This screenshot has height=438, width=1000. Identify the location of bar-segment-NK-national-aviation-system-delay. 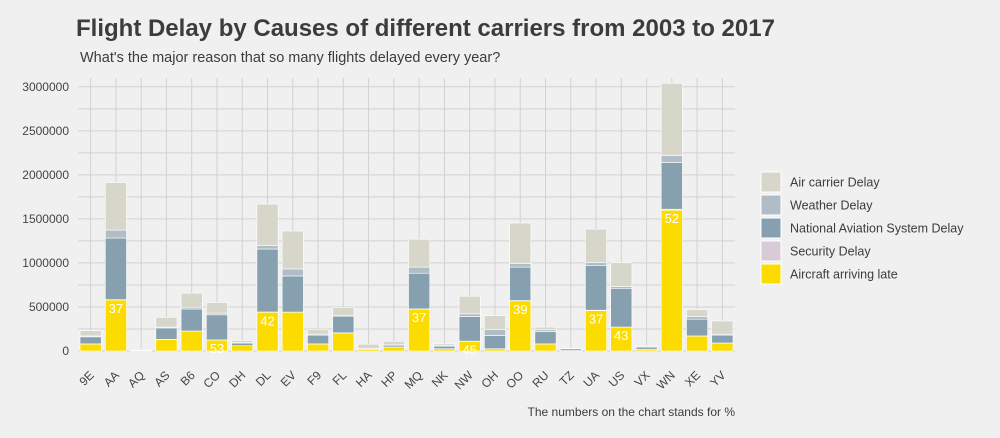
(444, 347).